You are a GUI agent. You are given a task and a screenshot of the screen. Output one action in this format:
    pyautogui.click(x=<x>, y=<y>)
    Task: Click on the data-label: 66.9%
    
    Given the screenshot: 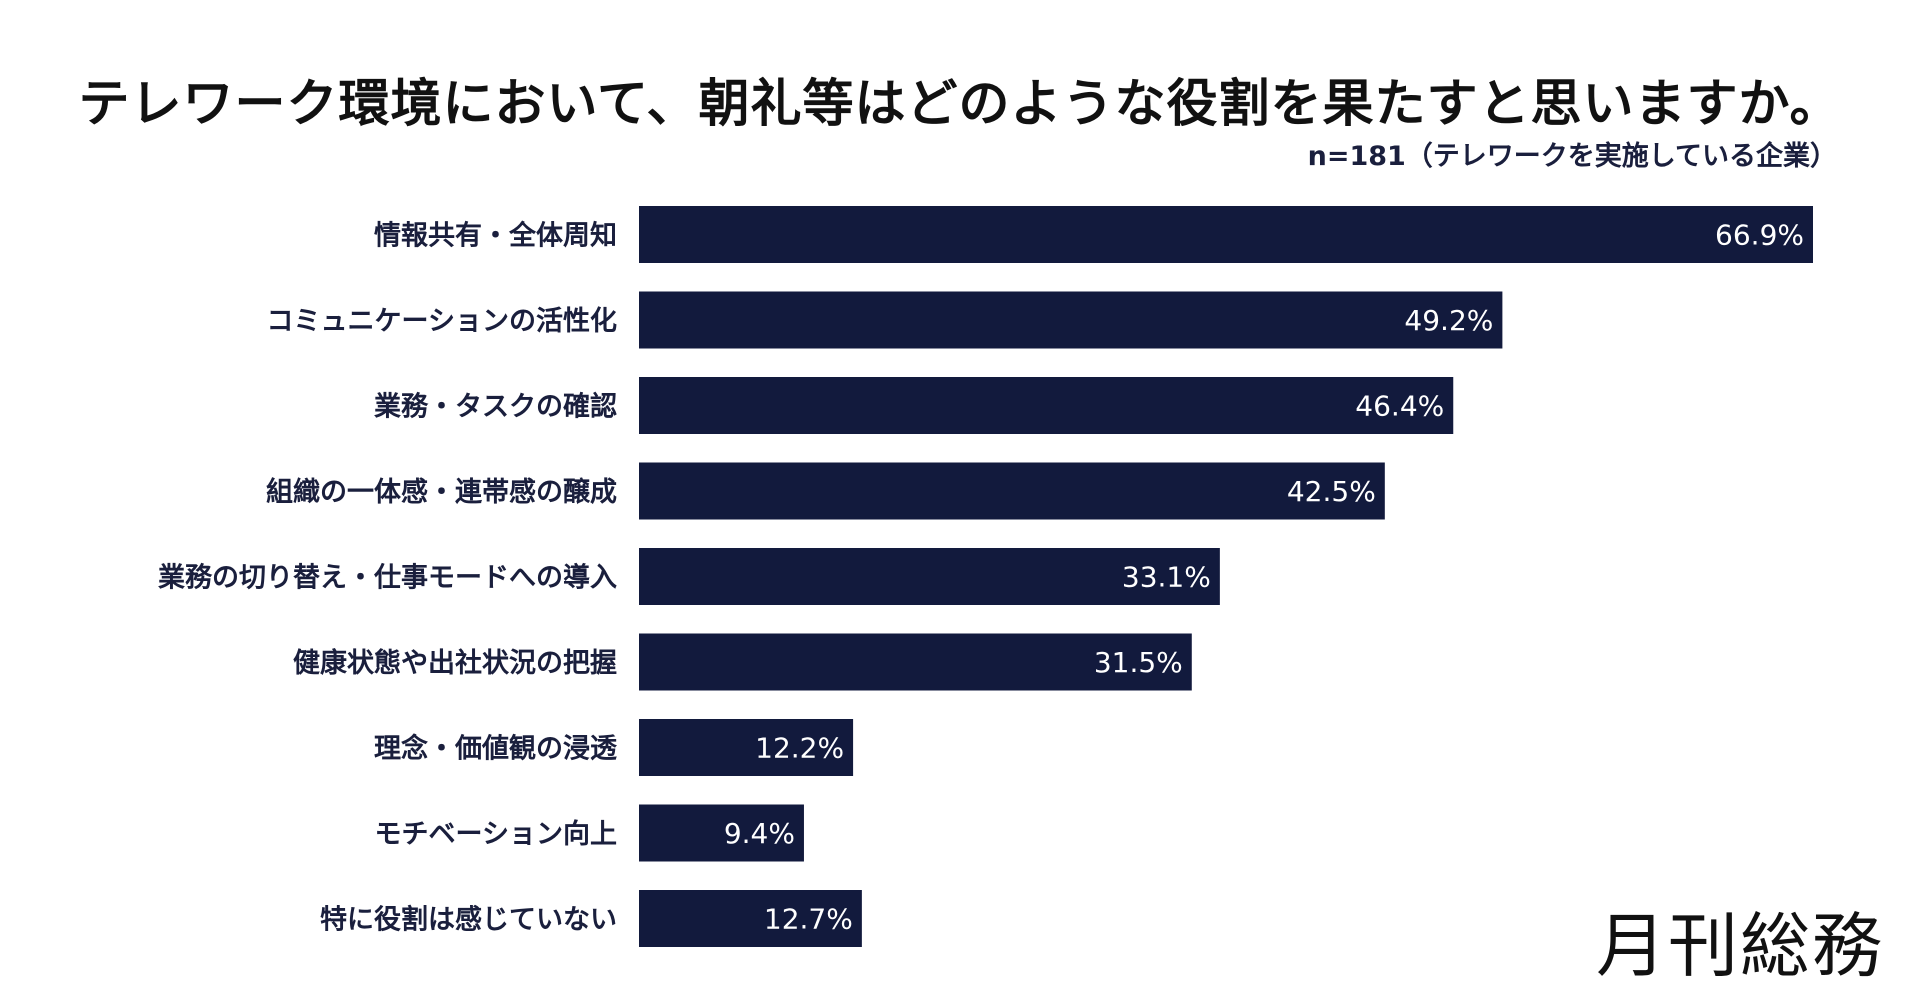 What is the action you would take?
    pyautogui.click(x=1759, y=235)
    